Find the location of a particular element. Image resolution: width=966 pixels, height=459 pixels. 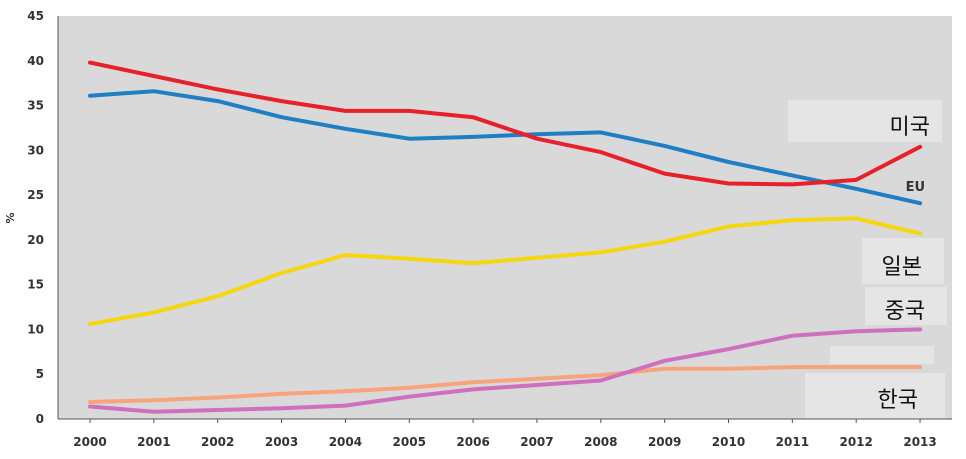

y-tick-label: 0 is located at coordinates (40, 419).